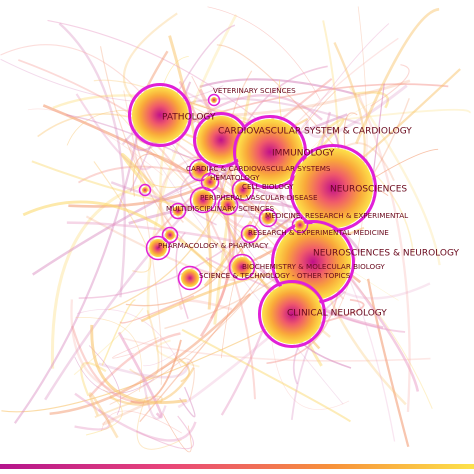 The image size is (474, 474). Describe the element at coordinates (254, 90) in the screenshot. I see `node-label: VETERINARY SCIENCES` at that location.